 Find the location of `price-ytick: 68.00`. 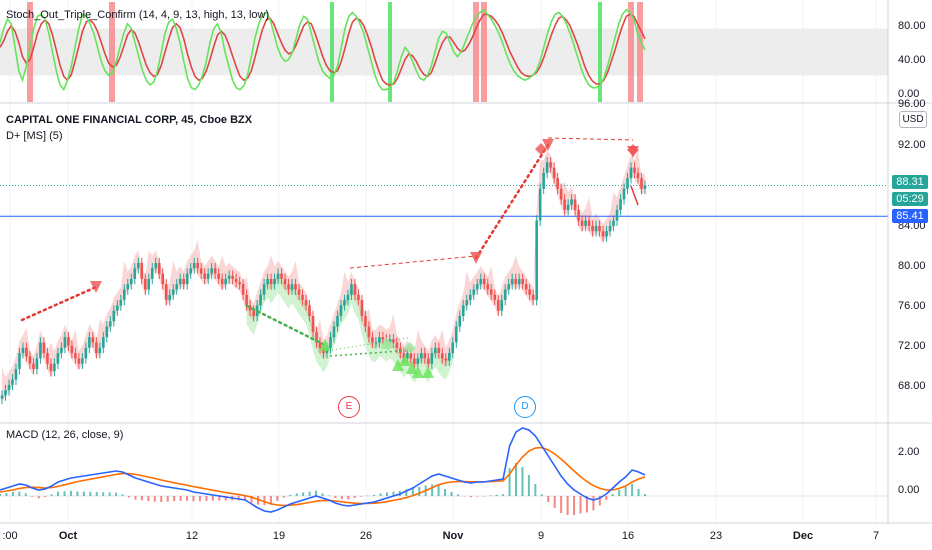

price-ytick: 68.00 is located at coordinates (912, 386).